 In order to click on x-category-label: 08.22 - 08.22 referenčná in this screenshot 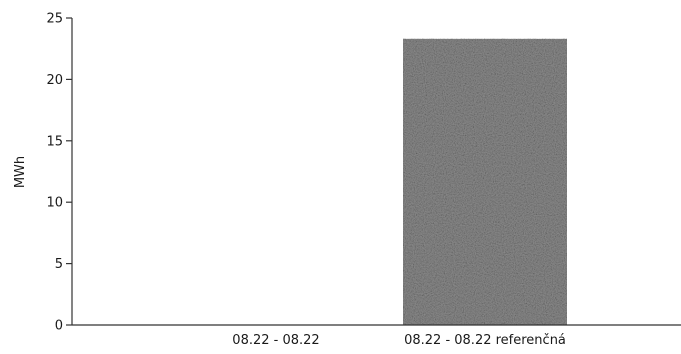, I will do `click(485, 340)`.